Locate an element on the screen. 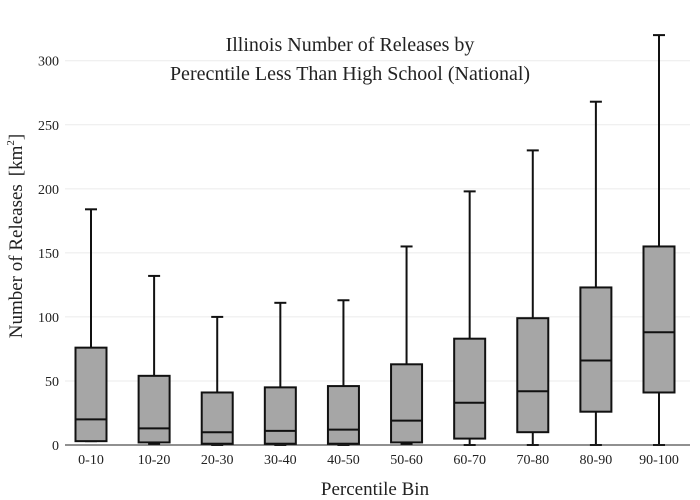 This screenshot has width=700, height=500. x-tick-label: 80-90 is located at coordinates (596, 460).